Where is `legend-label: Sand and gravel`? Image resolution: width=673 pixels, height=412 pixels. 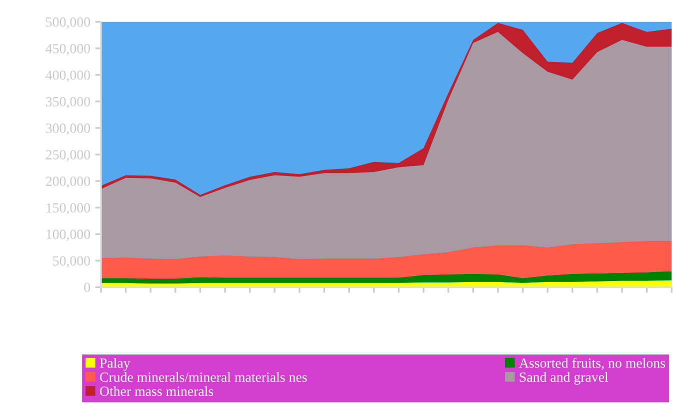 legend-label: Sand and gravel is located at coordinates (564, 378).